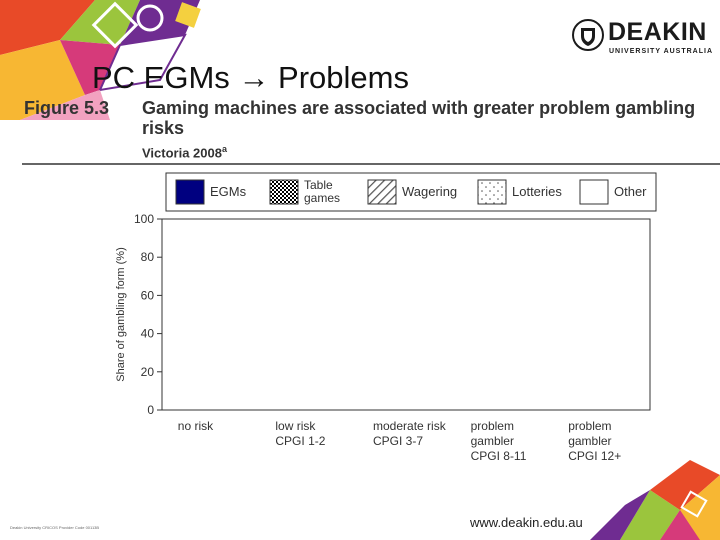  I want to click on x-category-label-0-0: no risk, so click(196, 426).